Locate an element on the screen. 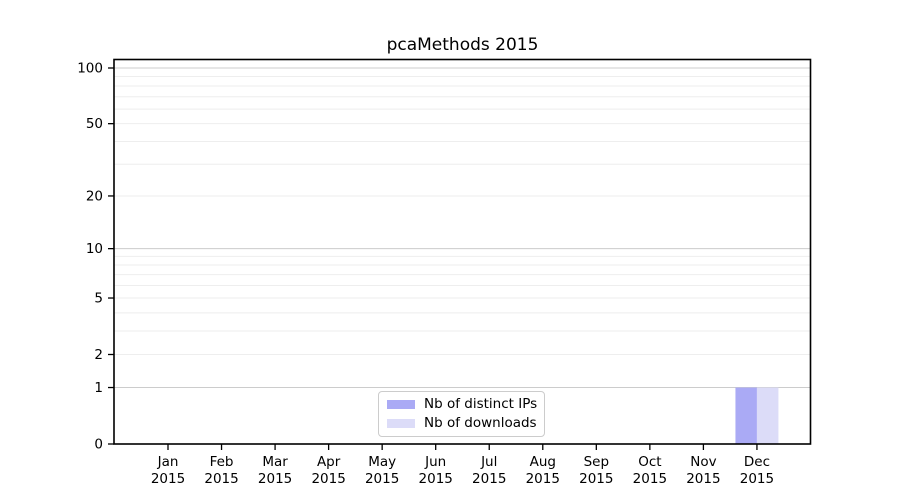  legend-swatch-distinct-ips is located at coordinates (401, 405).